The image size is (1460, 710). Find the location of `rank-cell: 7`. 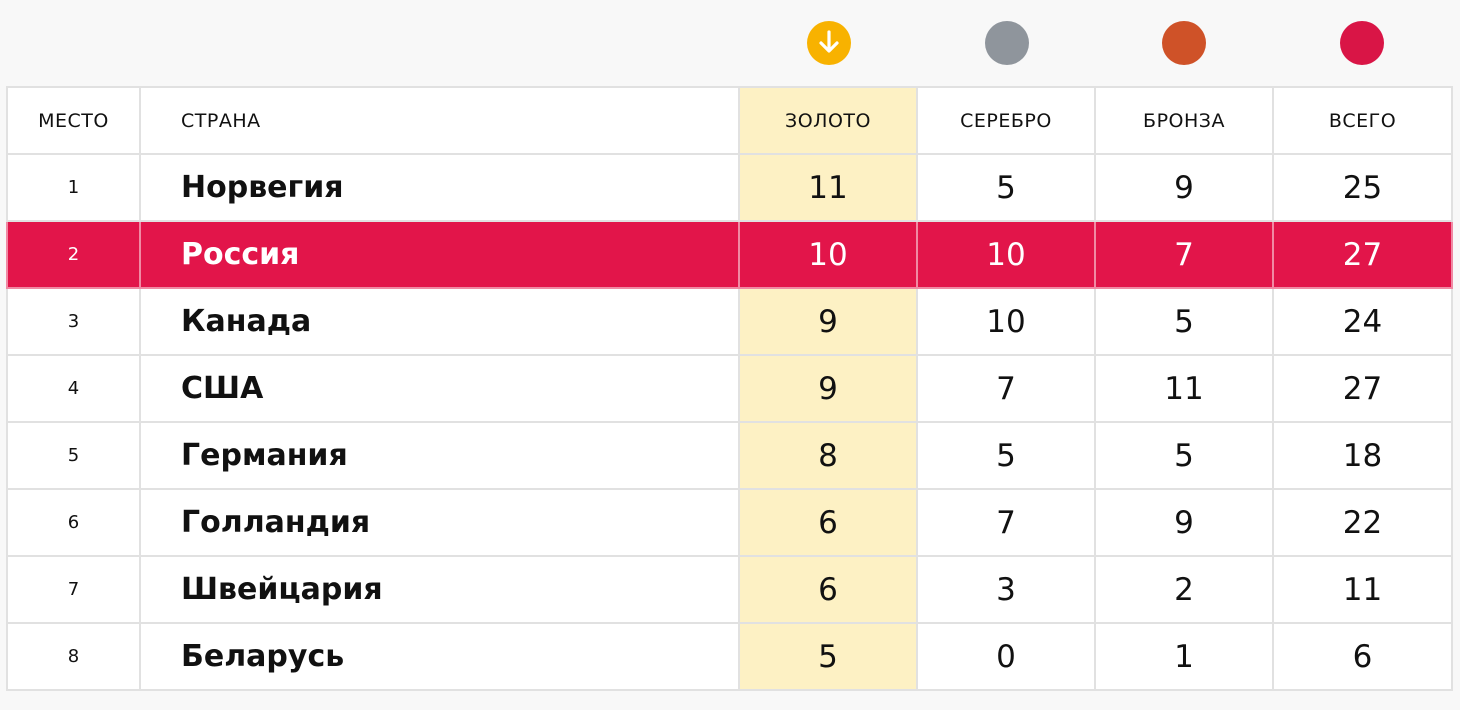

rank-cell: 7 is located at coordinates (73, 589).